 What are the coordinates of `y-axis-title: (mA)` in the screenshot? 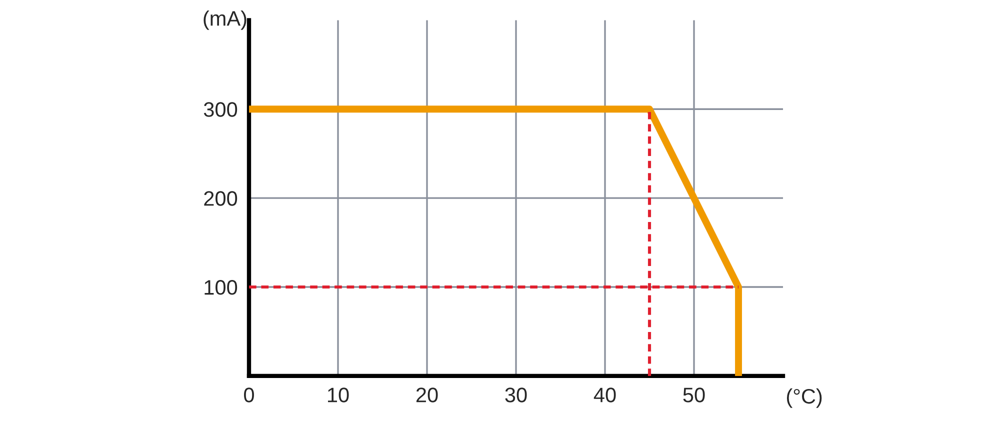 It's located at (225, 20).